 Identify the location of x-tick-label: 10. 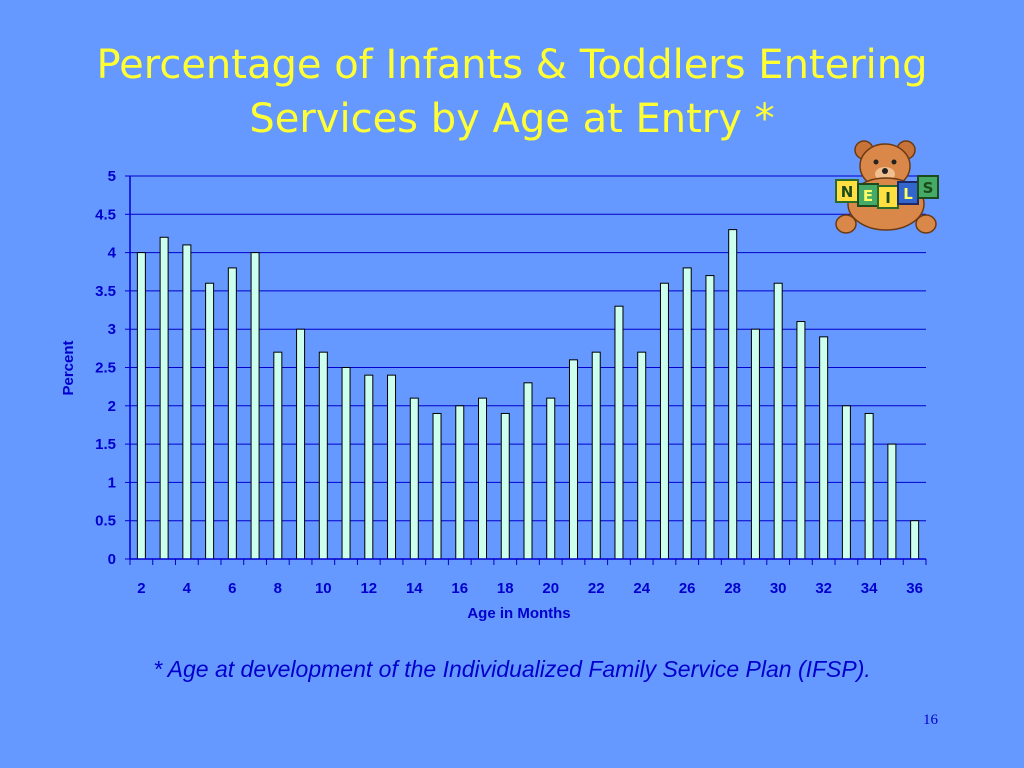
(323, 588).